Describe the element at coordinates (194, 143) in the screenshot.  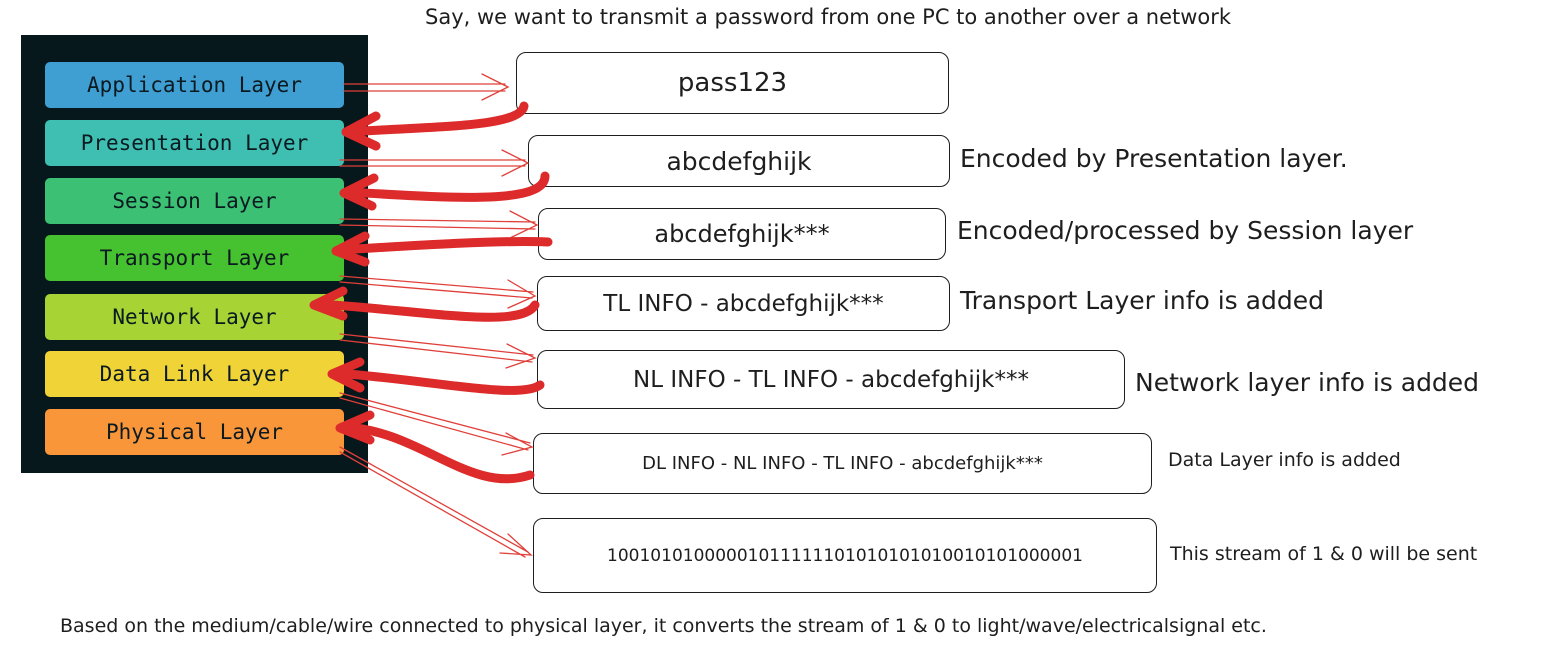
I see `presentation-layer: Presentation Layer` at that location.